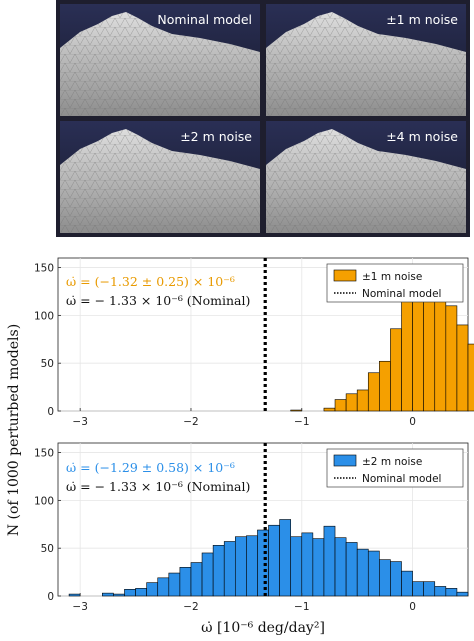 The width and height of the screenshot is (474, 641). Describe the element at coordinates (14, 430) in the screenshot. I see `y-axis-label: N (of 1000 perturbed models)` at that location.